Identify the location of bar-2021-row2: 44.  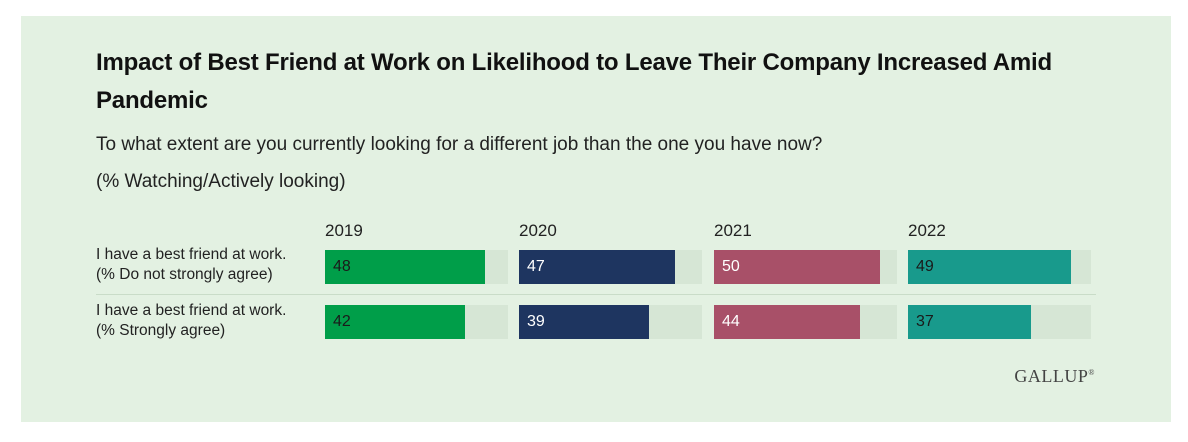
(787, 322).